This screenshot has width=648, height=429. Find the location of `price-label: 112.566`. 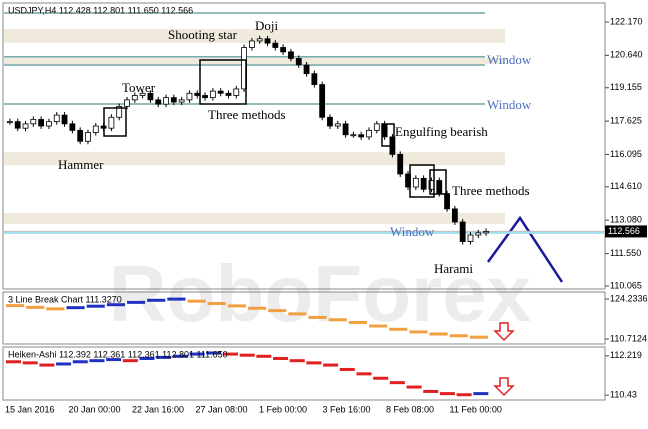

price-label: 112.566 is located at coordinates (624, 231).